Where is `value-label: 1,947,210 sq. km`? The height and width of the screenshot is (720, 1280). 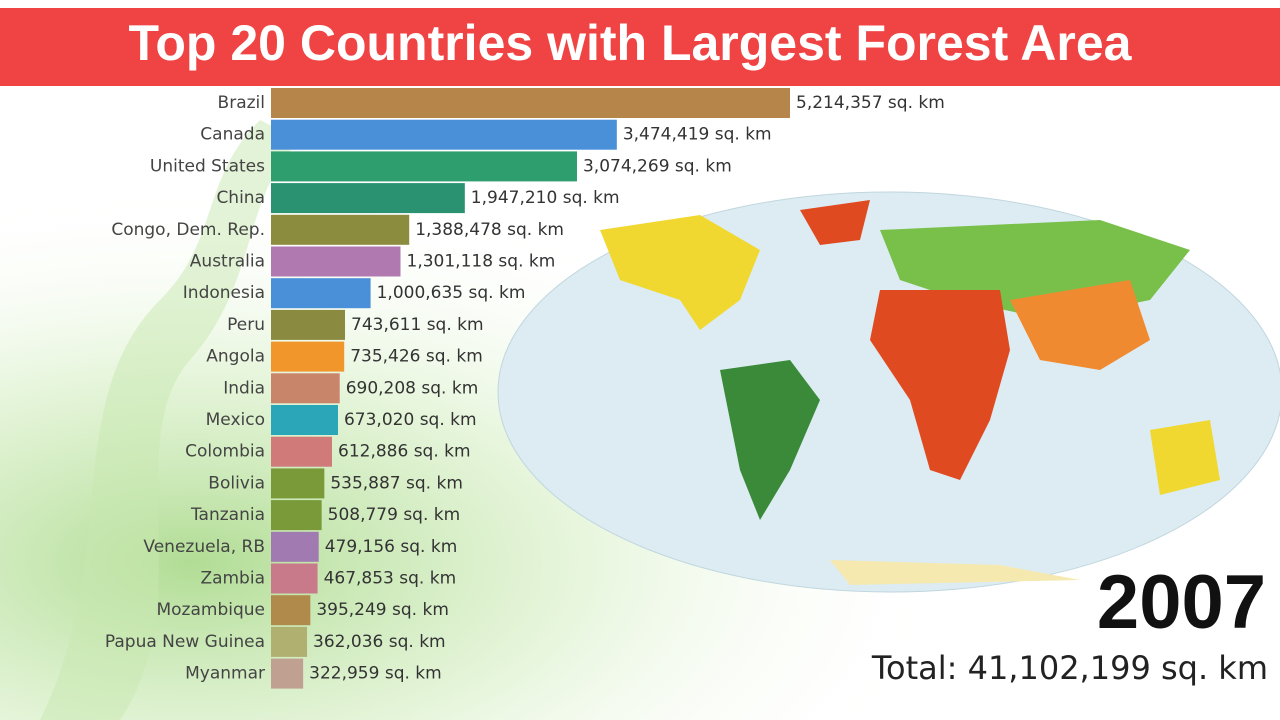 value-label: 1,947,210 sq. km is located at coordinates (545, 198).